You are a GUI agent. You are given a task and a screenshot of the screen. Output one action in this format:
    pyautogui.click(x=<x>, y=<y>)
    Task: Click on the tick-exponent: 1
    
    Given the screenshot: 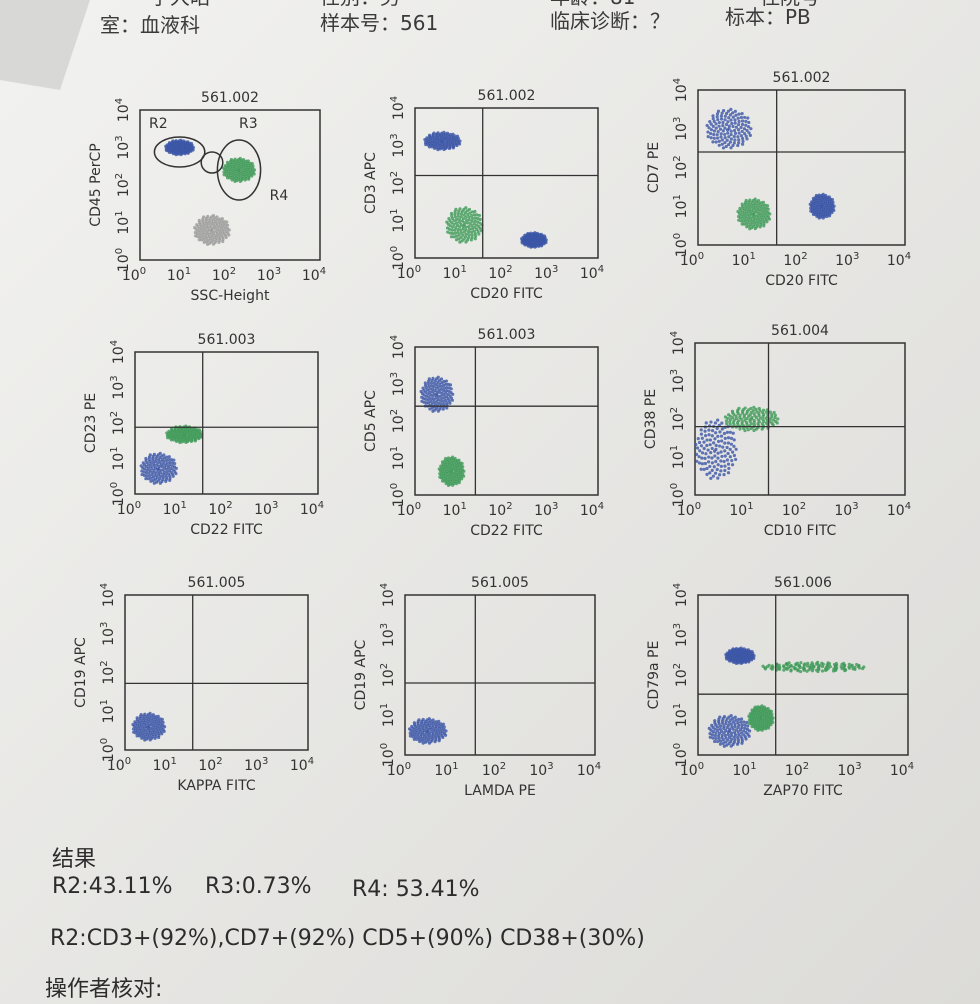 What is the action you would take?
    pyautogui.click(x=114, y=449)
    